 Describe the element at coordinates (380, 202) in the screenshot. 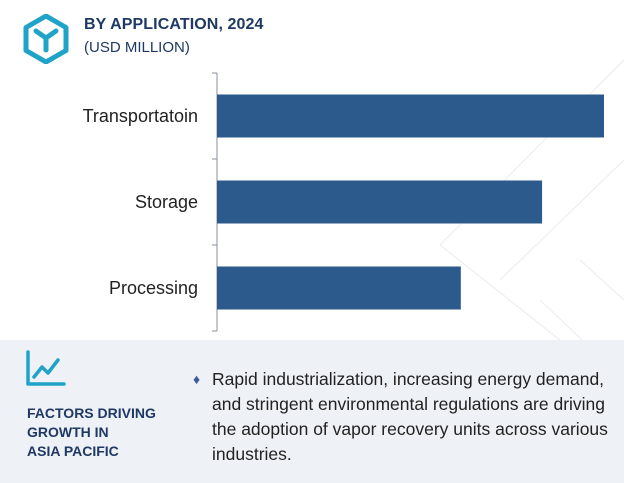

I see `bar-storage` at that location.